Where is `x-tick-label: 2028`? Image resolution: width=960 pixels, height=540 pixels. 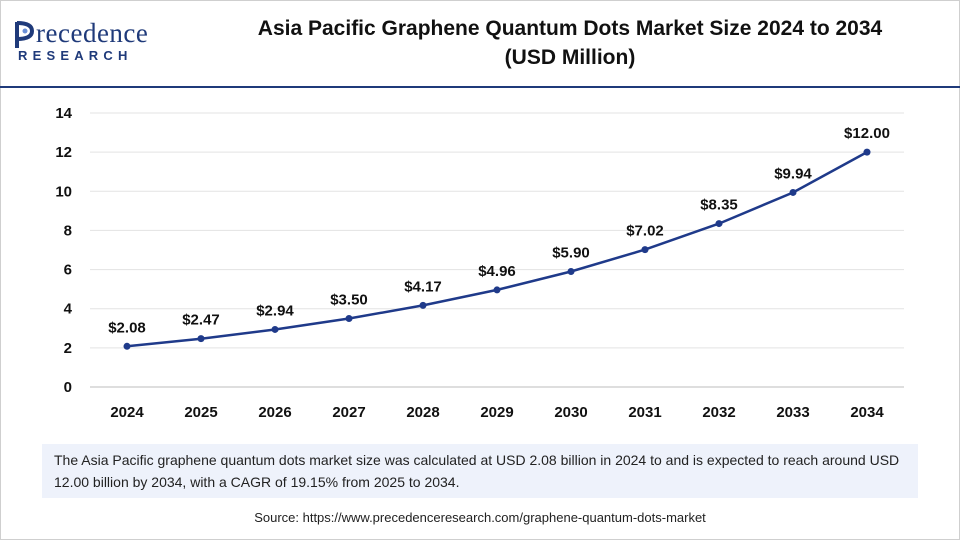 x-tick-label: 2028 is located at coordinates (422, 412).